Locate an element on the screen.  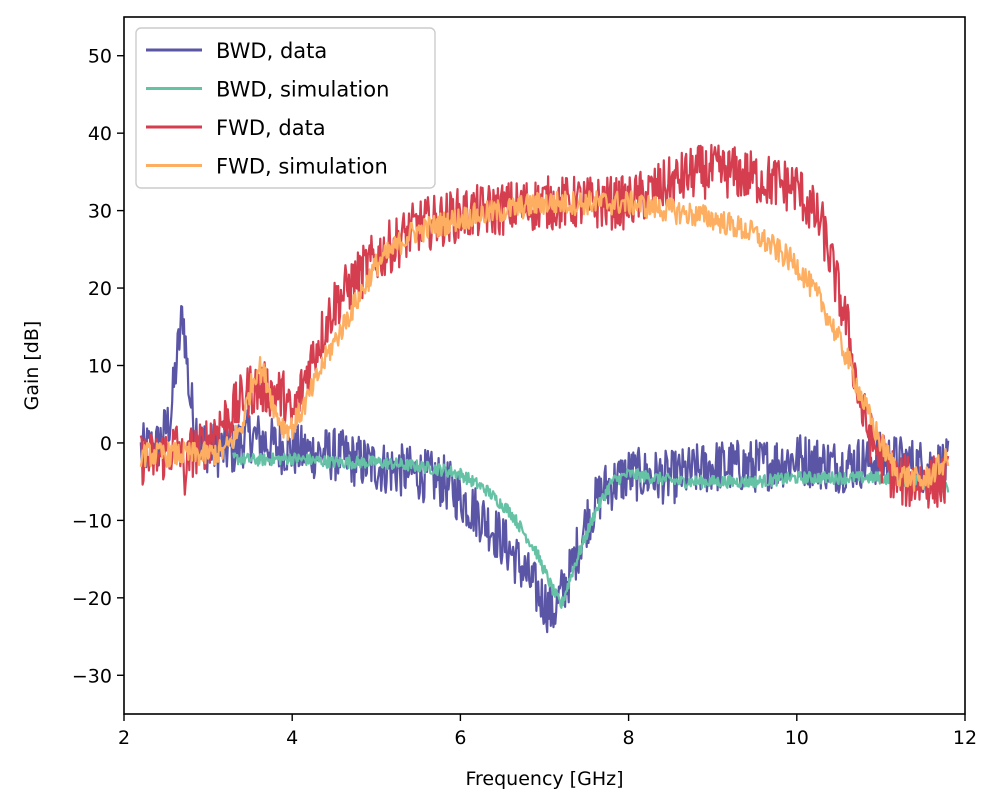
y-tick-label: 20 is located at coordinates (100, 289).